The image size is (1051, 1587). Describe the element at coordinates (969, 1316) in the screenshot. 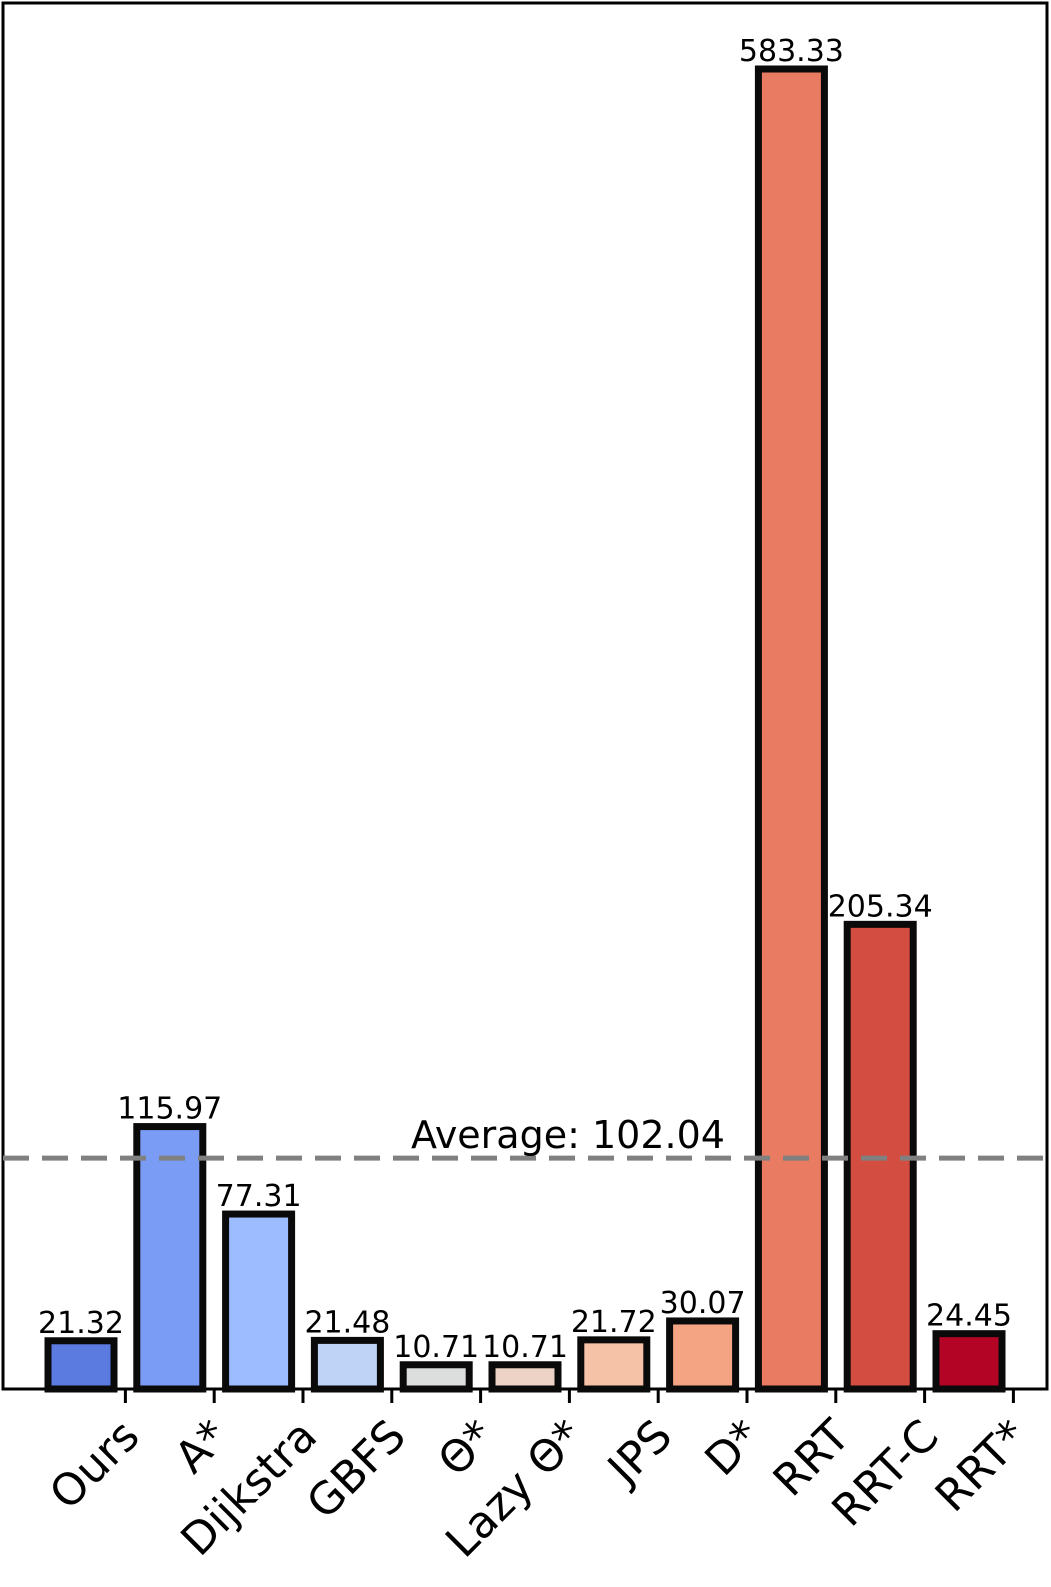

I see `bar-value-label-10: 24.45` at that location.